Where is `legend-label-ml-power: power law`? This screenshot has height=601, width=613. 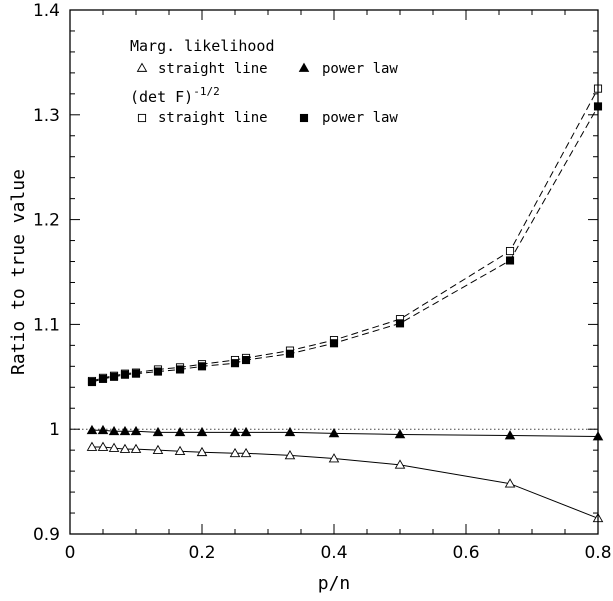 legend-label-ml-power: power law is located at coordinates (360, 69).